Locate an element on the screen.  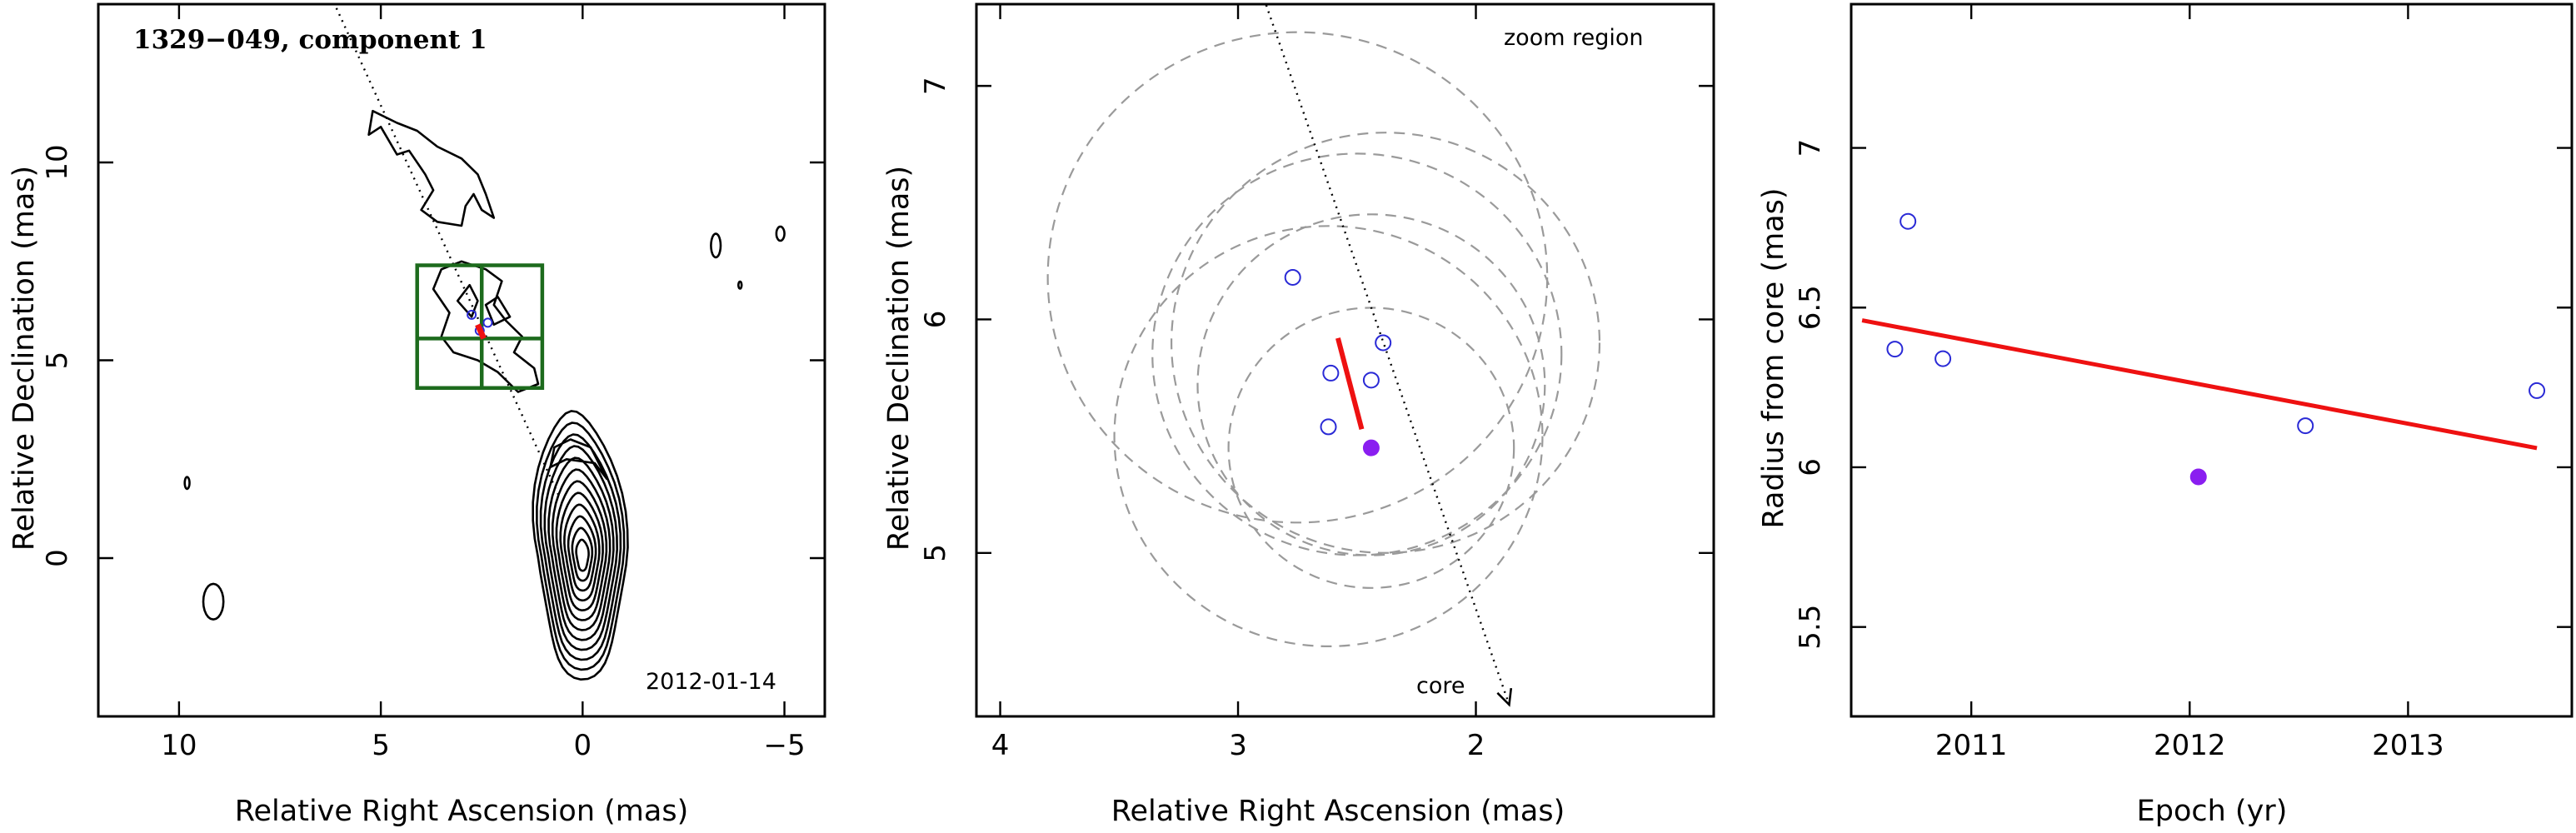
panel1-ylabel: Relative Declination (mas) is located at coordinates (24, 358).